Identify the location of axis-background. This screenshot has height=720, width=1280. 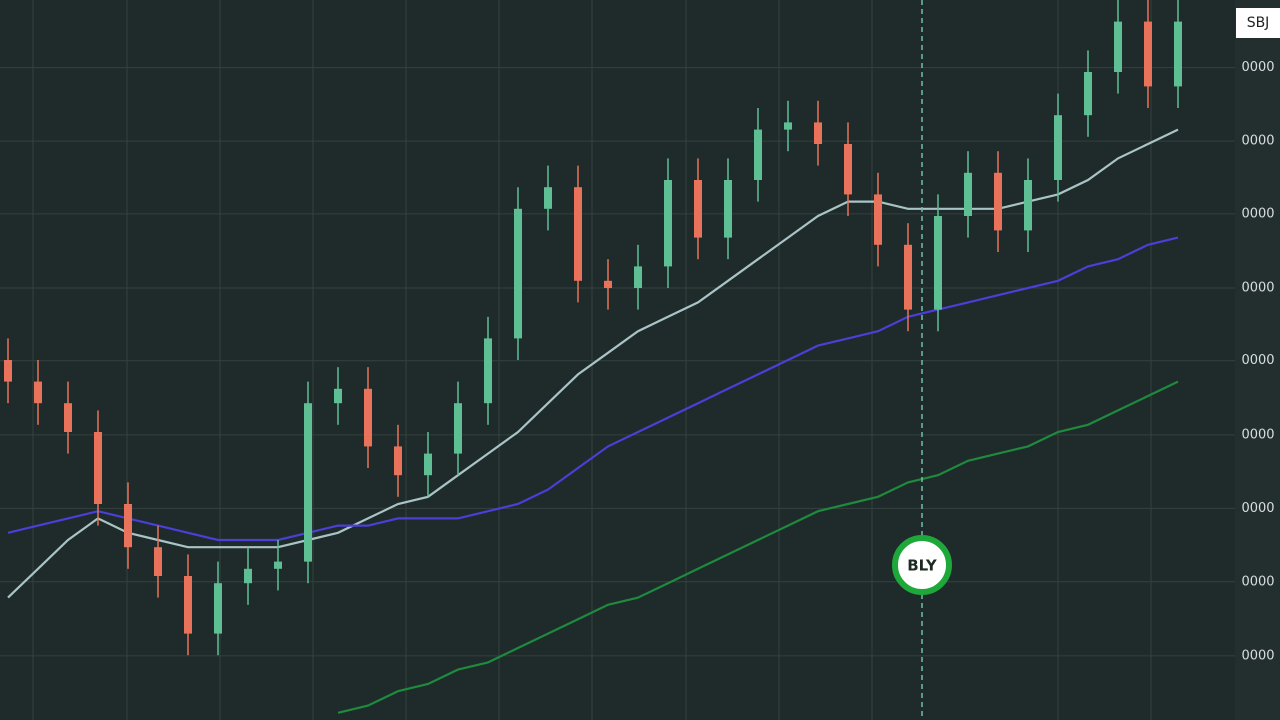
(1257, 360).